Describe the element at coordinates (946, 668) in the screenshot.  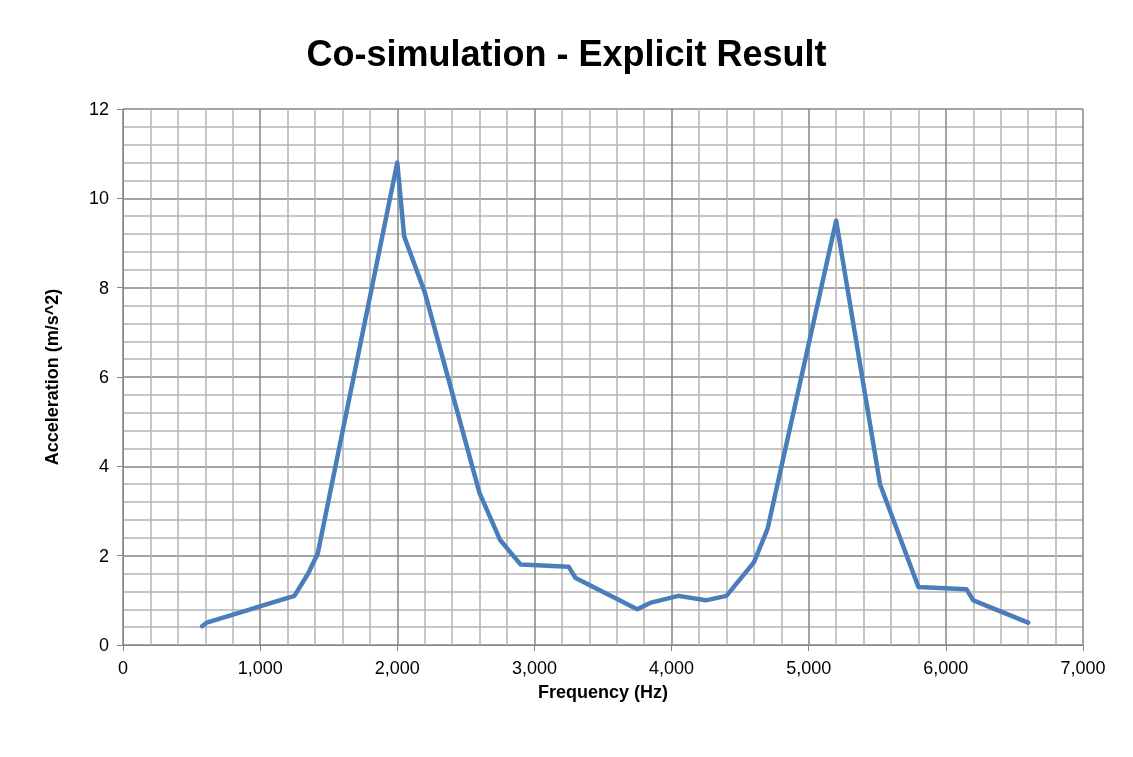
I see `x-tick-label: 6,000` at that location.